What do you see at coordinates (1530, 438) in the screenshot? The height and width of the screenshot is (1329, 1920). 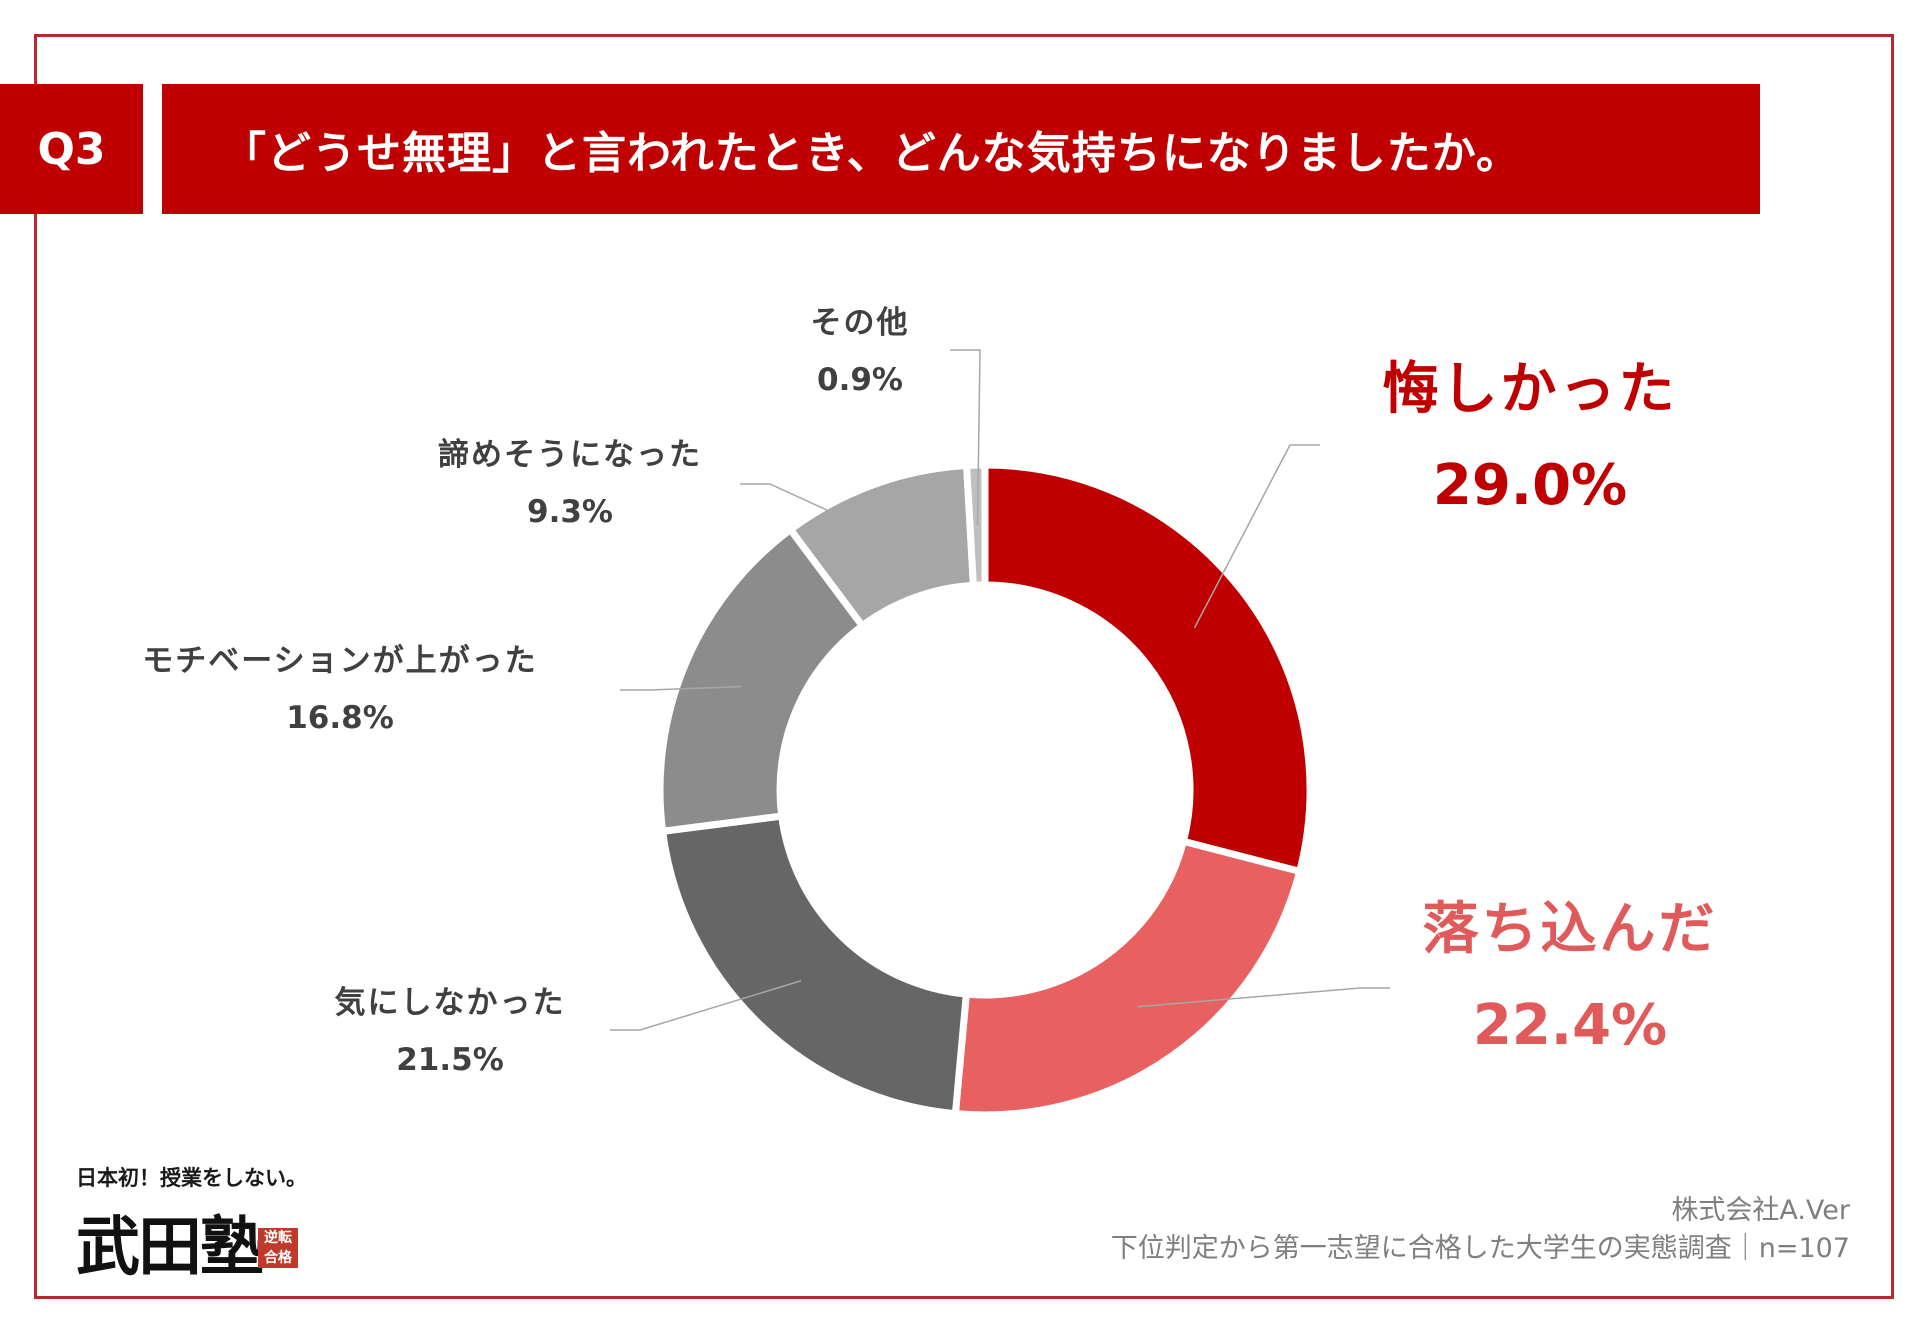 I see `slice-label-kuyashikatta: 悔しかった 29.0%` at bounding box center [1530, 438].